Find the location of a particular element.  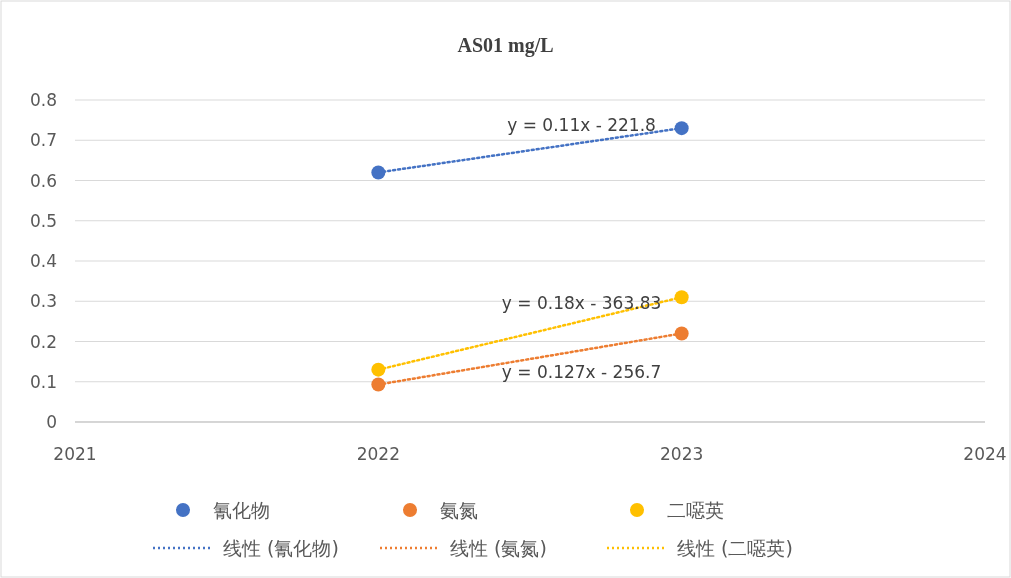

legend-label: 线性 (二噁英) is located at coordinates (735, 548).